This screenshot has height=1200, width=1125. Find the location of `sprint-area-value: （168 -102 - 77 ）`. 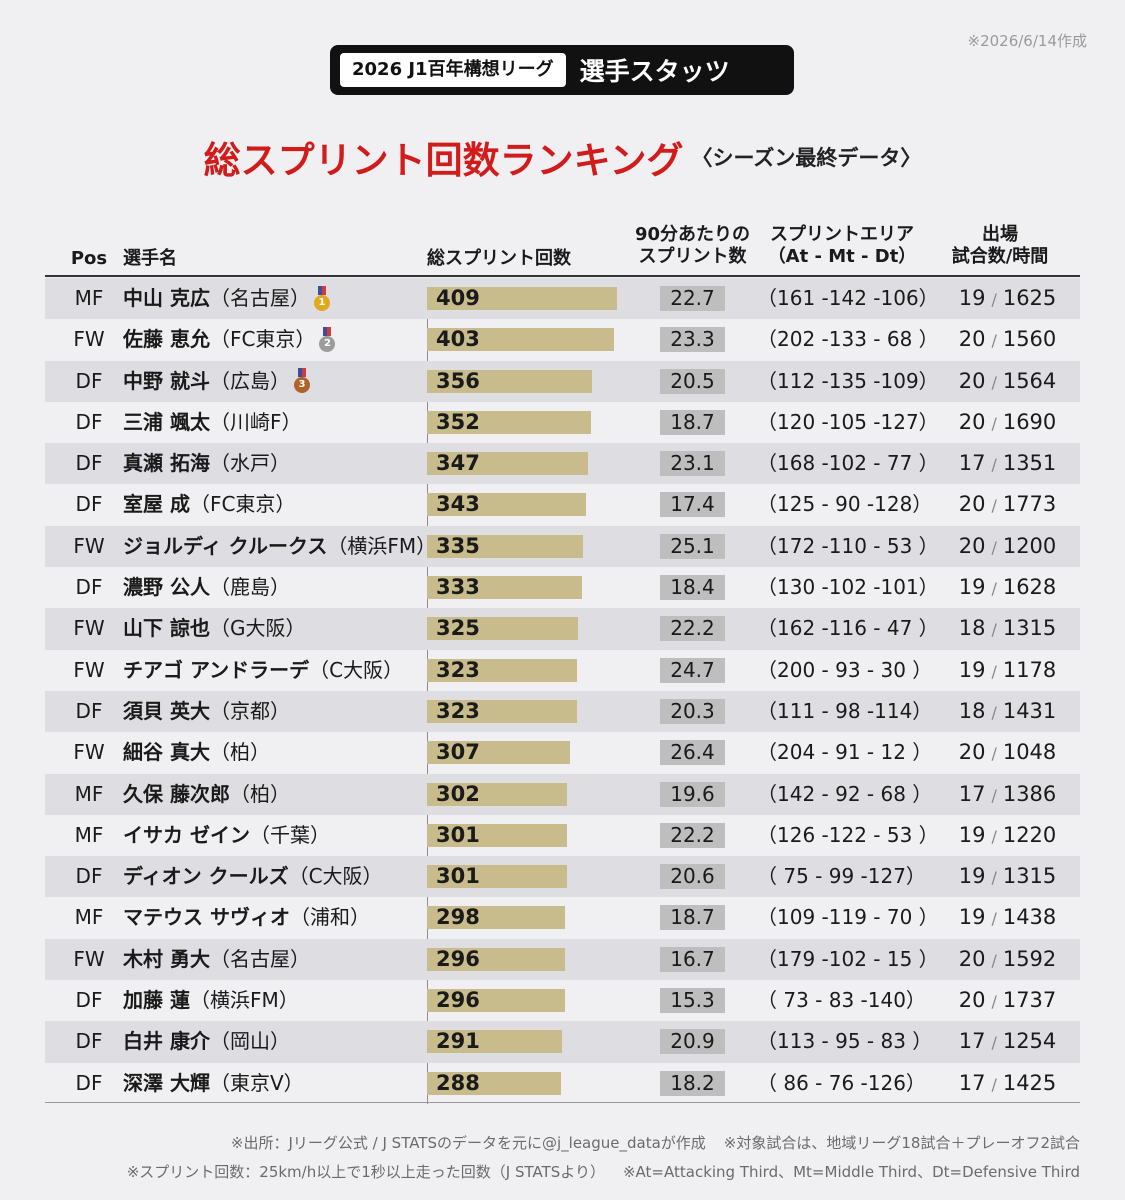

sprint-area-value: （168 -102 - 77 ） is located at coordinates (848, 463).